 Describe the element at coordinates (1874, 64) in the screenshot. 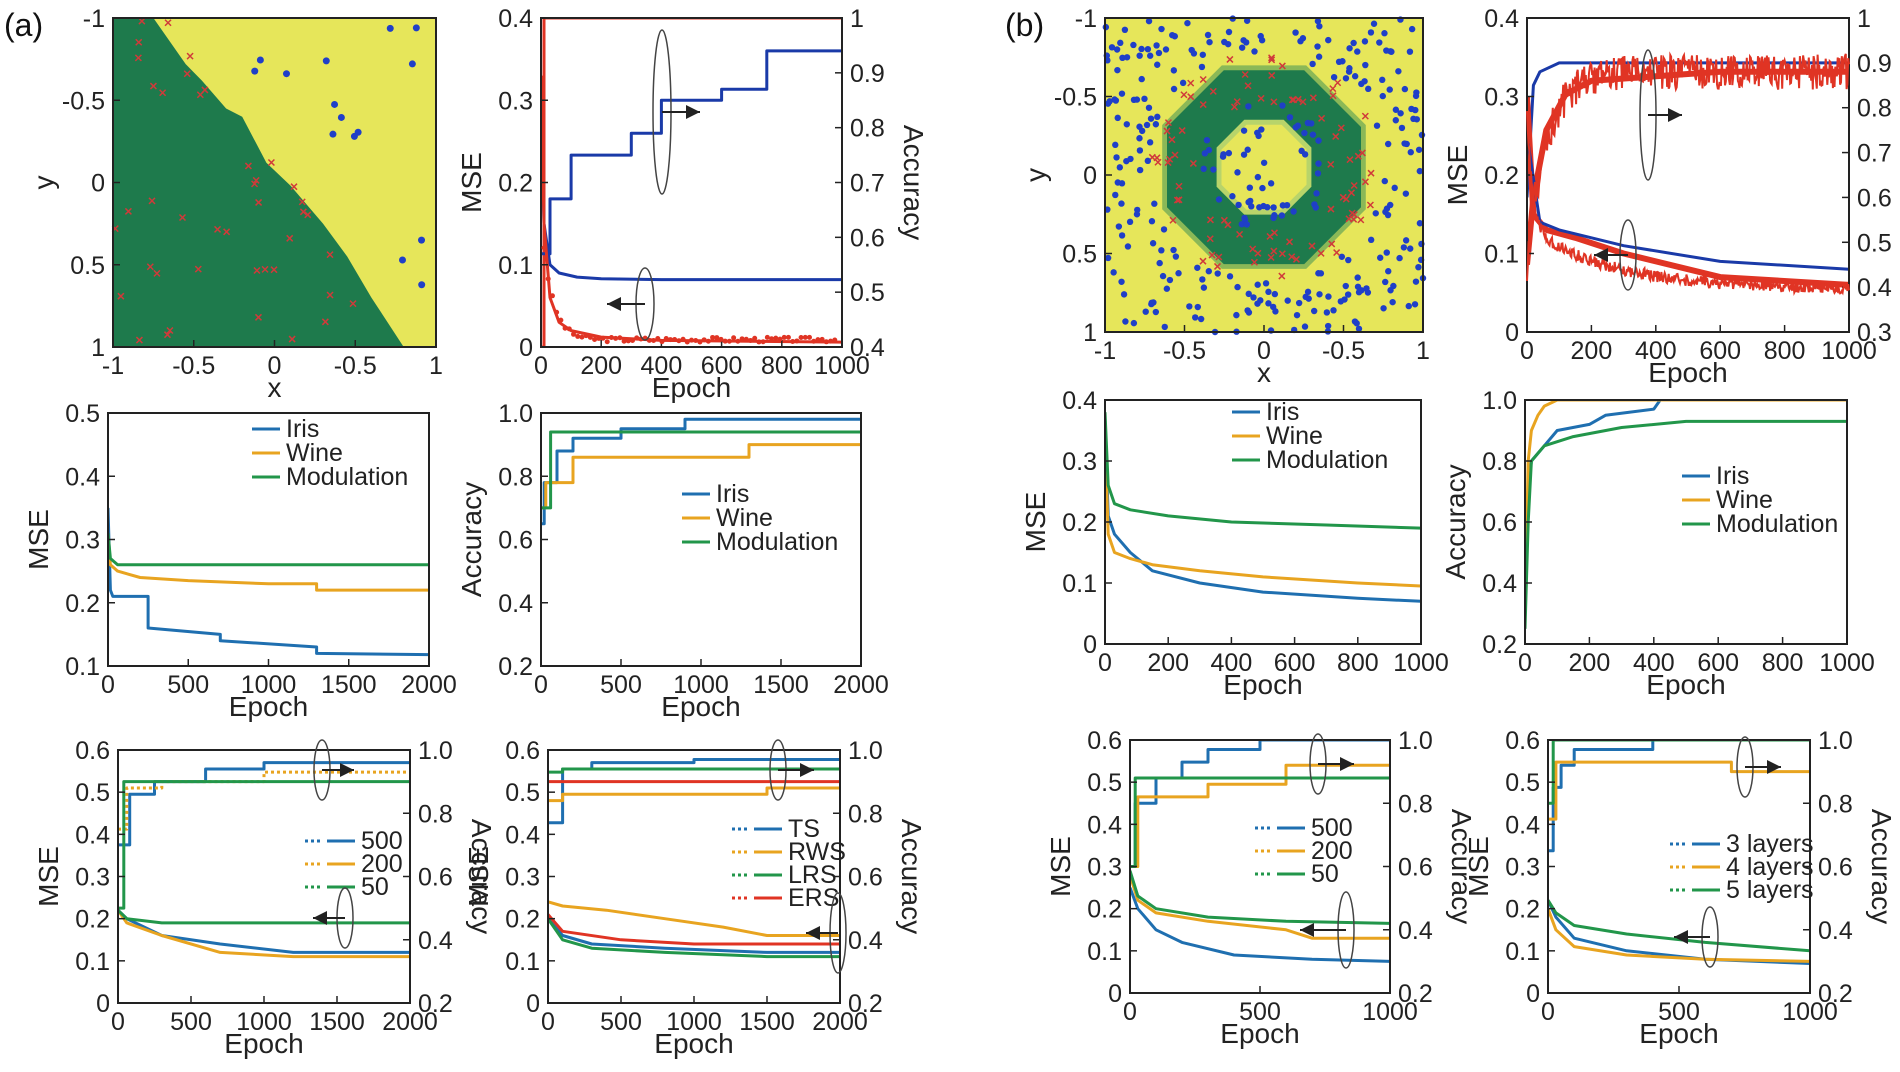

I see `b2-y2tick-6: 0.9` at that location.